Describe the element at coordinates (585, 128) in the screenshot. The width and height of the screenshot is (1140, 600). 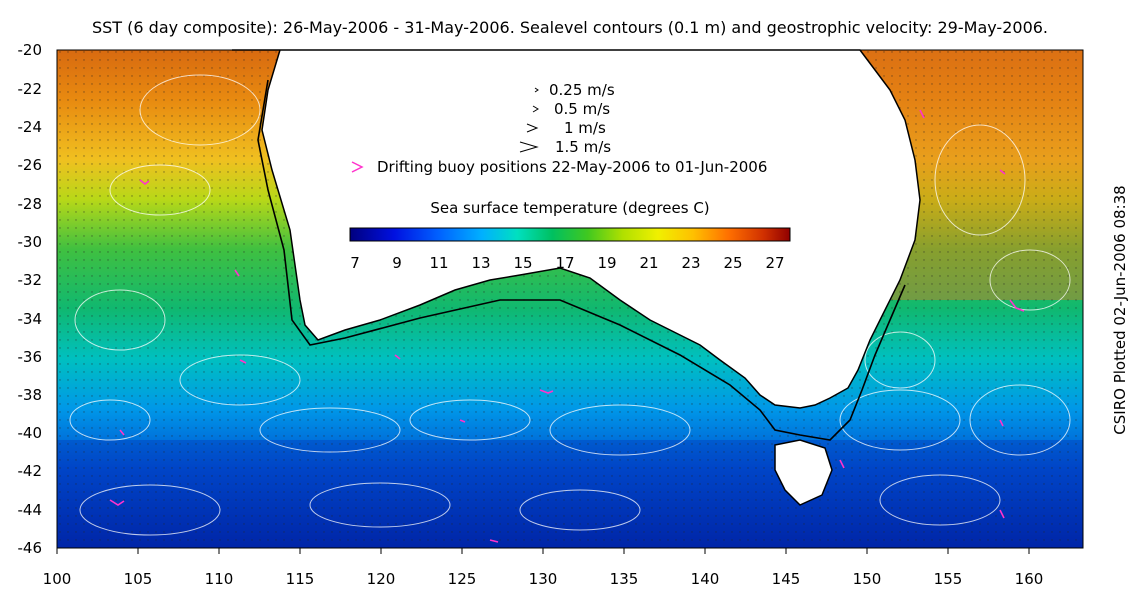
I see `velocity-legend-1: 1 m/s` at that location.